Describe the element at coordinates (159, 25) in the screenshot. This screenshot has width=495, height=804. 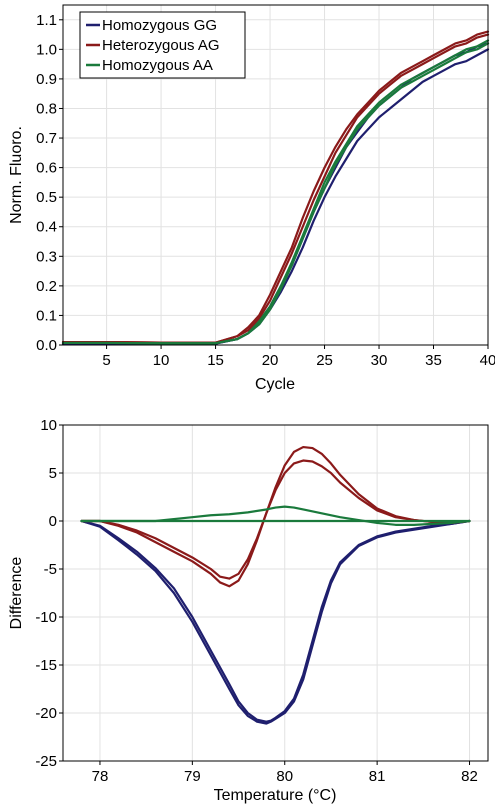
I see `legend-label-gg: Homozygous GG` at that location.